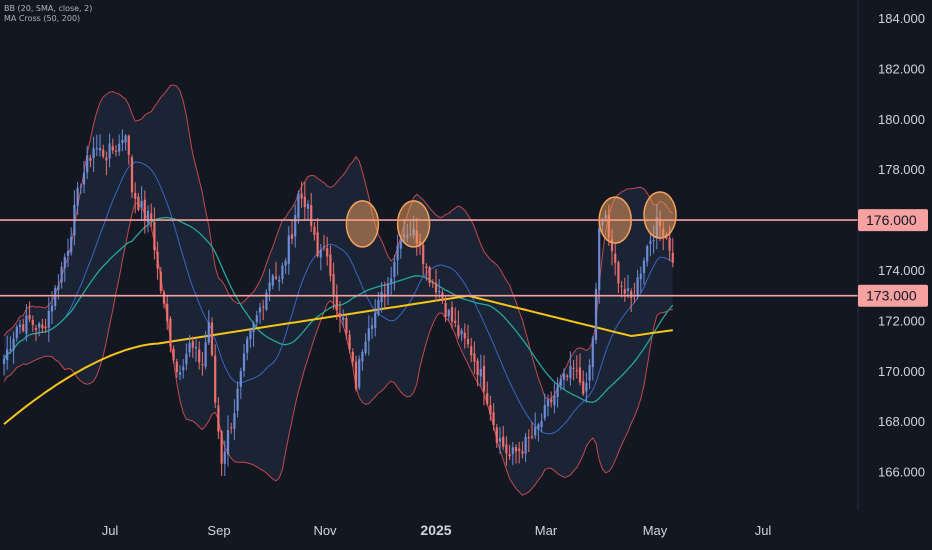  What do you see at coordinates (48, 8) in the screenshot?
I see `legend-bb: BB (20, SMA, close, 2)` at bounding box center [48, 8].